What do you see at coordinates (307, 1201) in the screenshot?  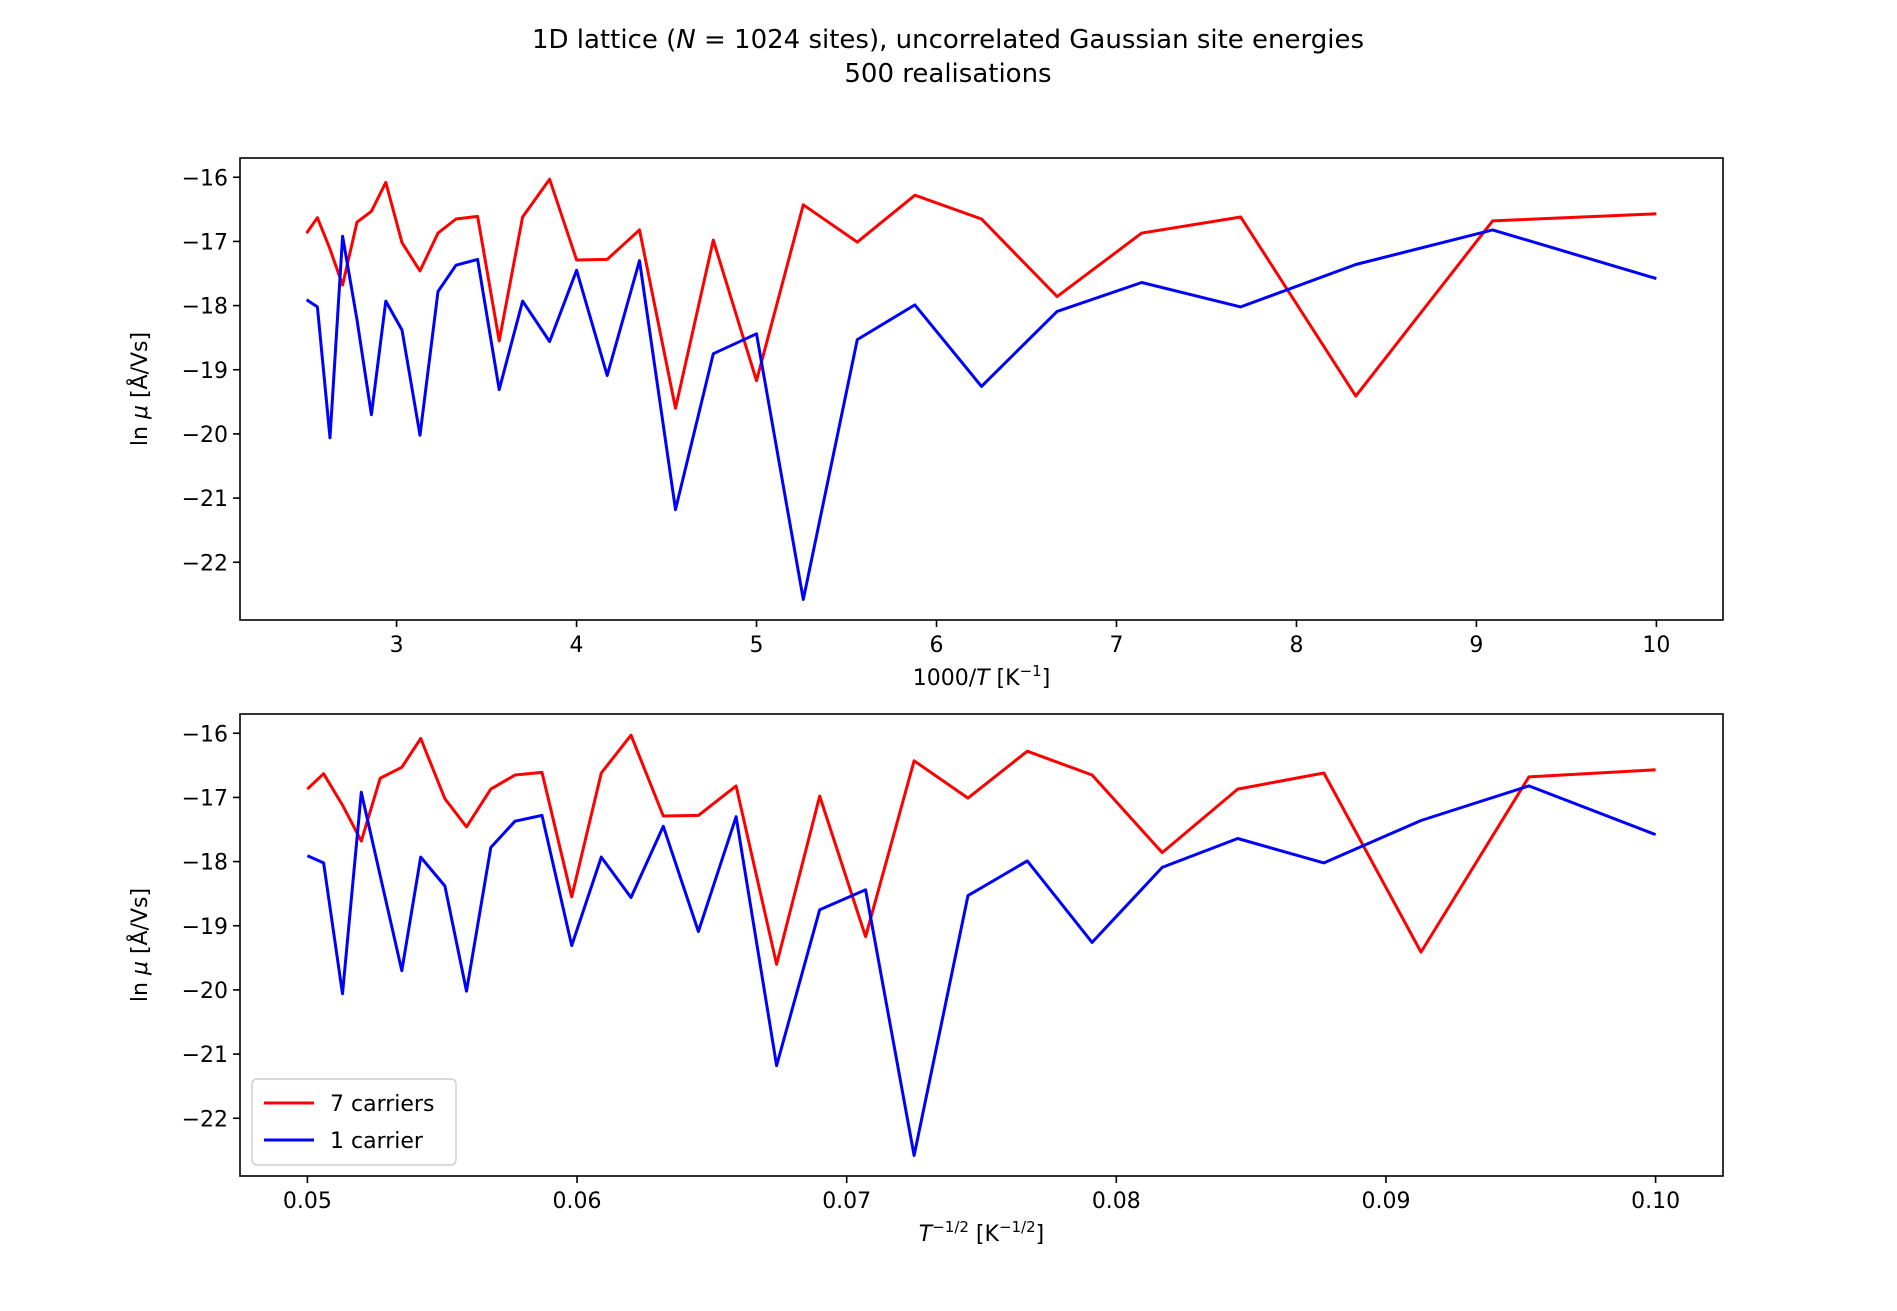 I see `x-tick-label: 0.05` at bounding box center [307, 1201].